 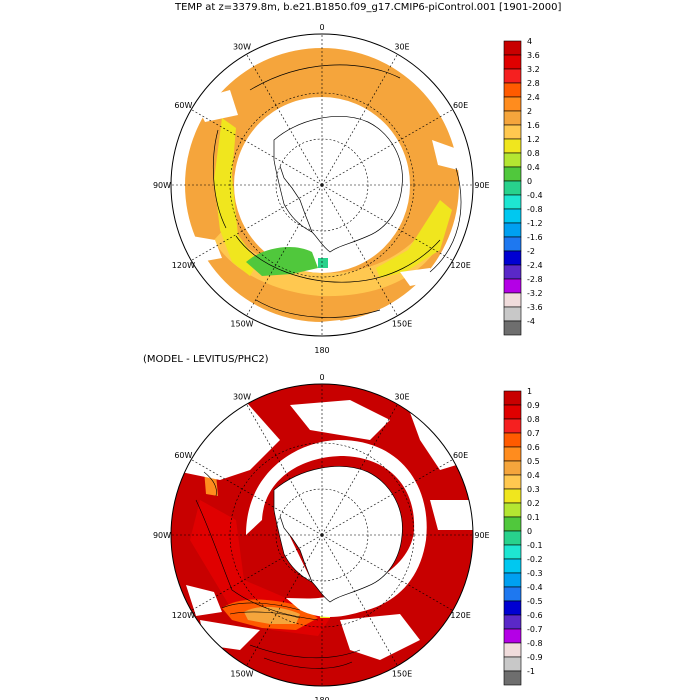 I want to click on colorbar-label-temperature-18: -3.2, so click(x=535, y=293).